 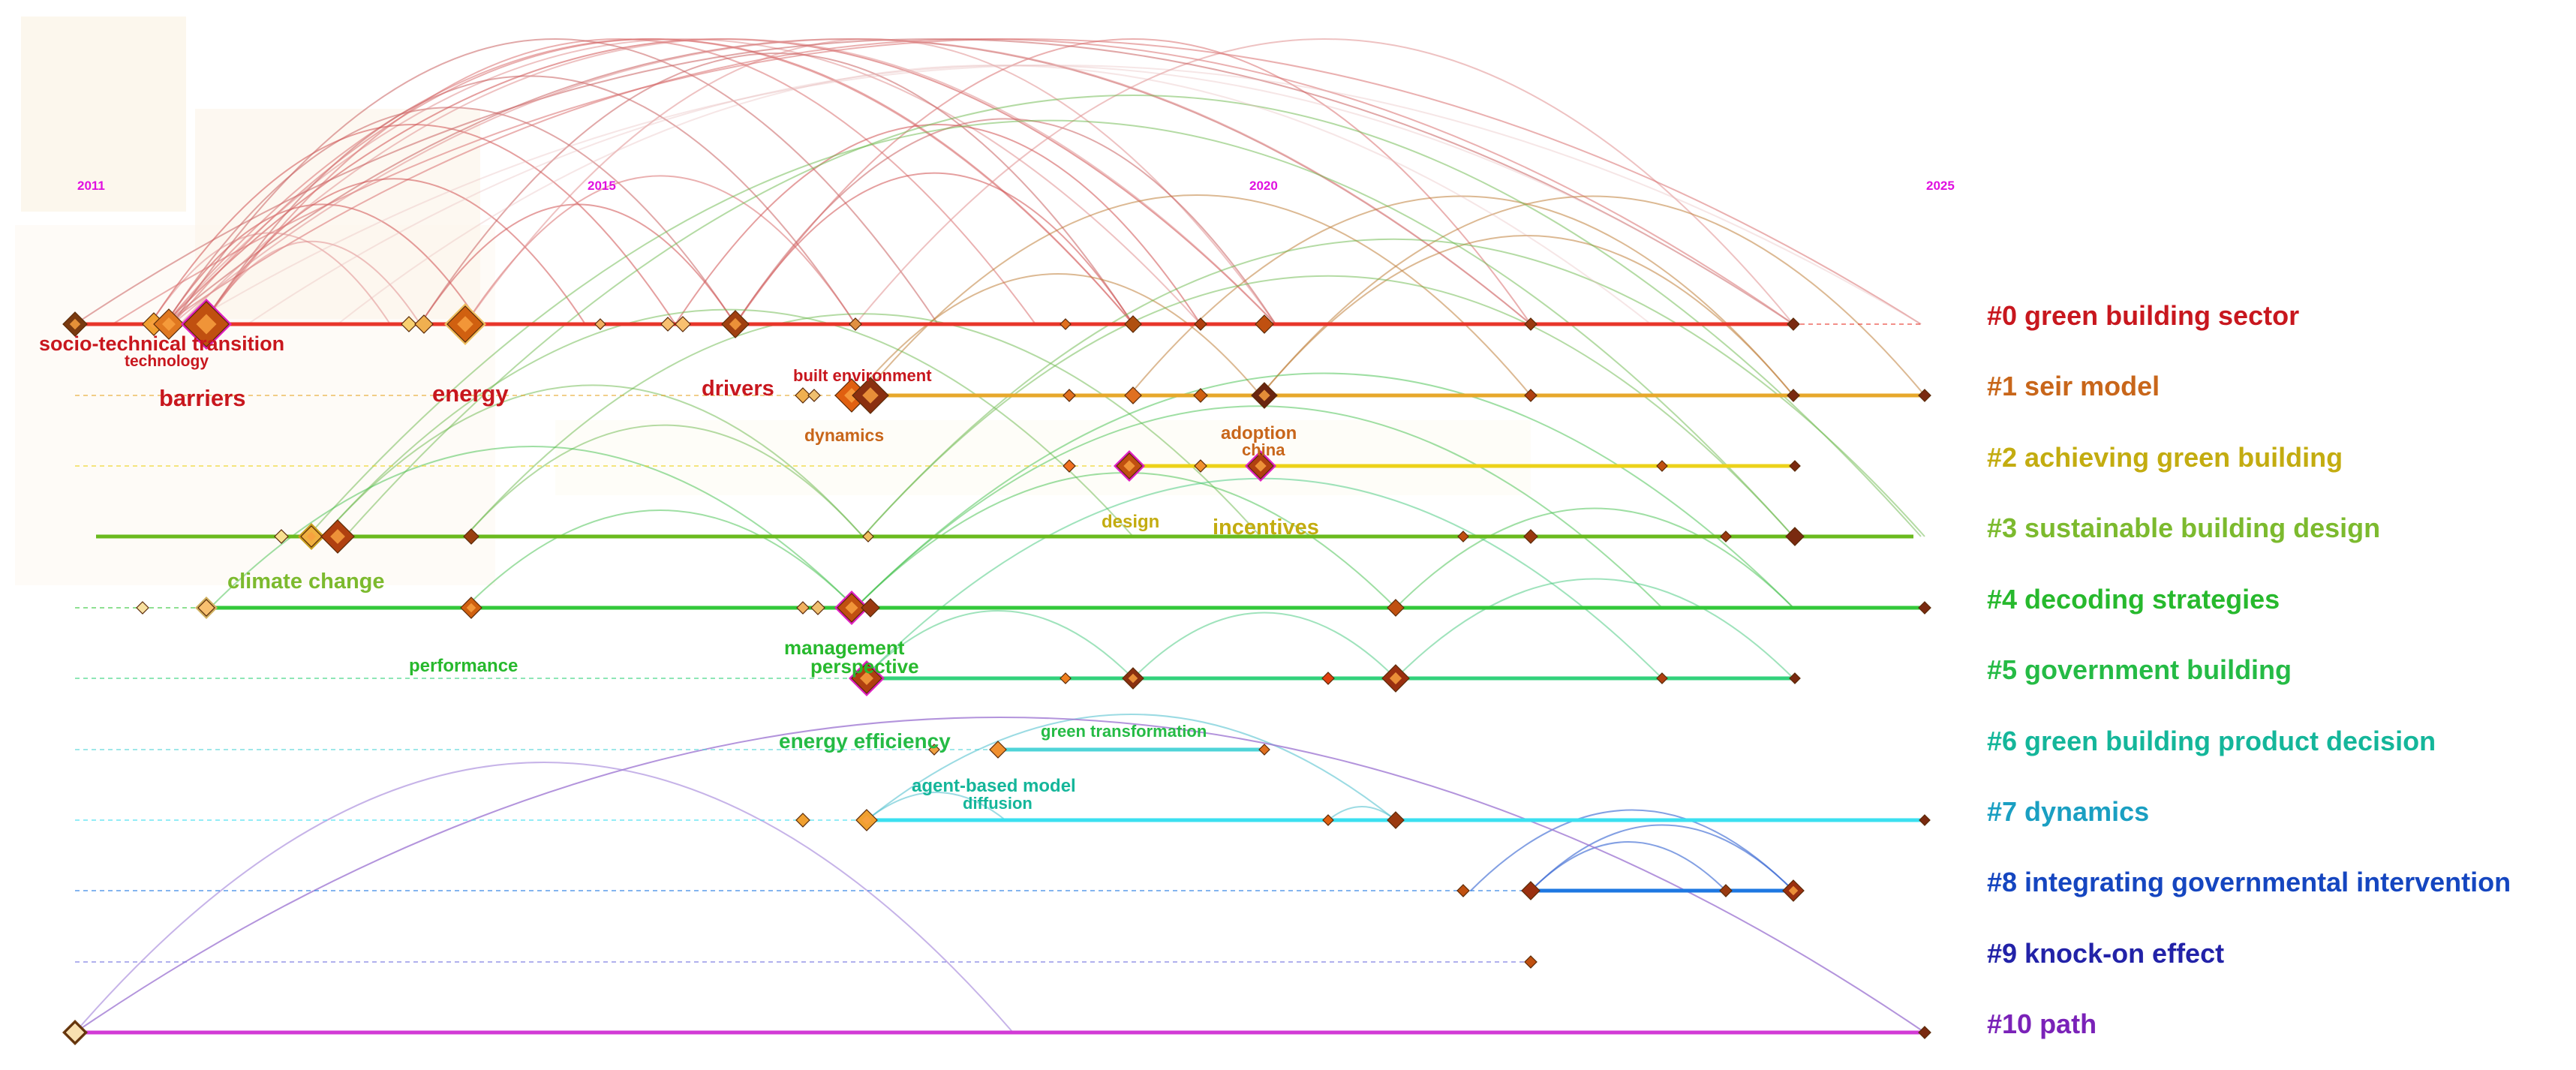 What do you see at coordinates (1263, 186) in the screenshot?
I see `year-tick: 2020` at bounding box center [1263, 186].